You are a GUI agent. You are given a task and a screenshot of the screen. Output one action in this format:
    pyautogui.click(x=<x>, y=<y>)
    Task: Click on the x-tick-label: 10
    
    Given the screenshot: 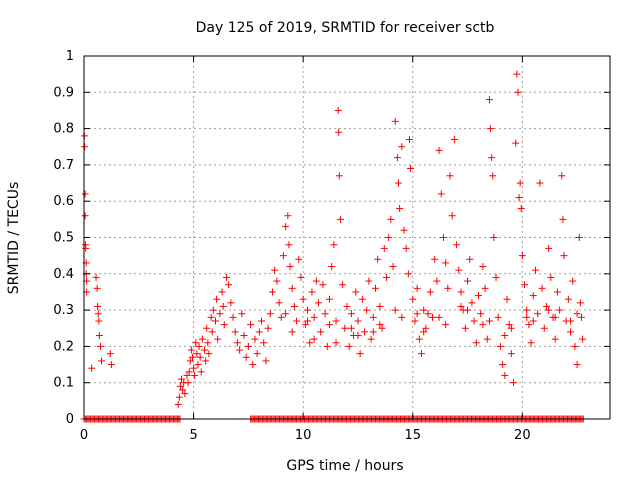 What is the action you would take?
    pyautogui.click(x=303, y=435)
    